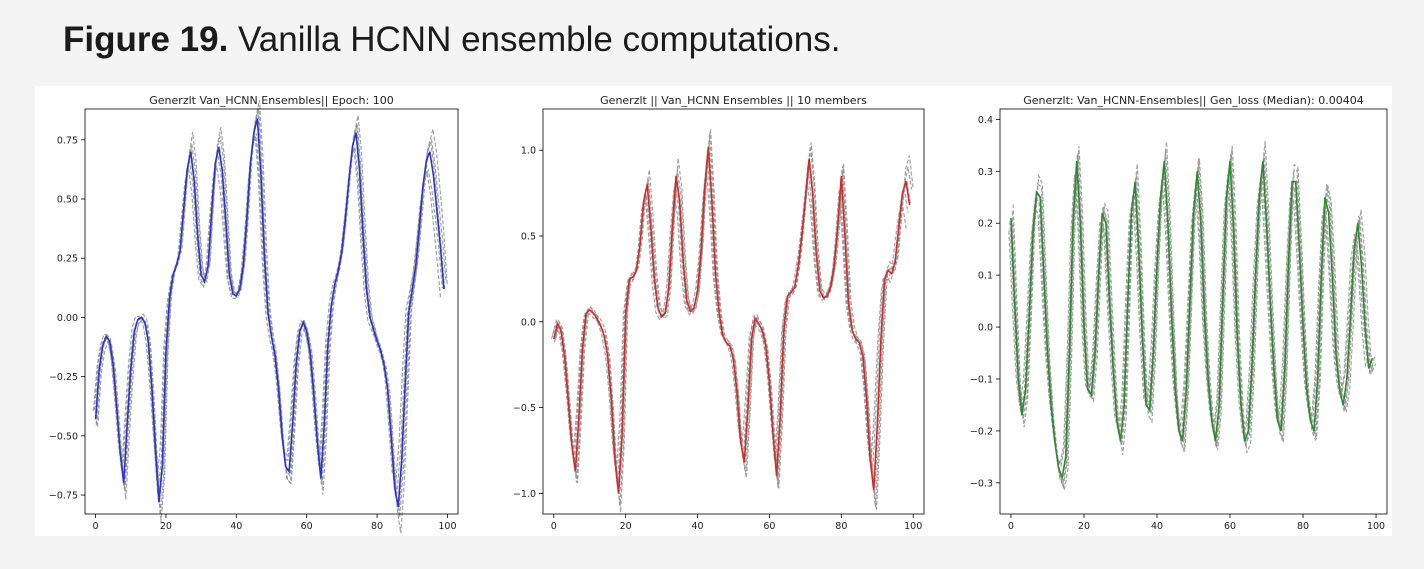 Image resolution: width=1424 pixels, height=569 pixels. What do you see at coordinates (96, 526) in the screenshot?
I see `chart-1-xtick-label: 0` at bounding box center [96, 526].